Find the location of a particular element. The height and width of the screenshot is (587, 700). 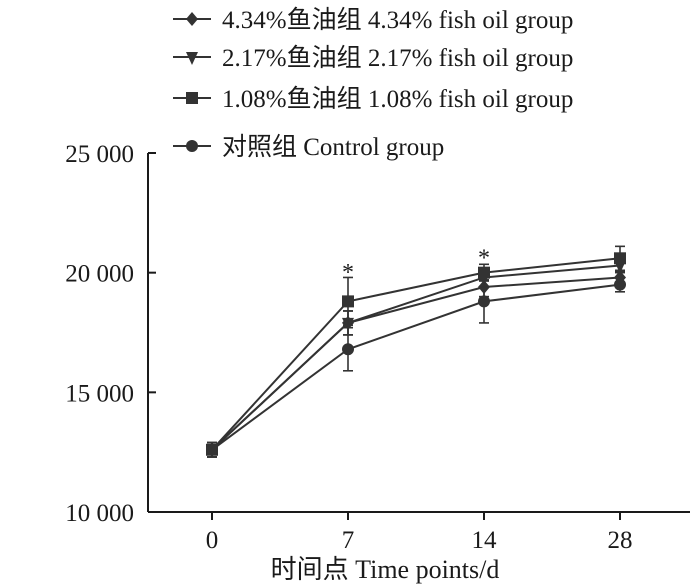

legend-item: 4.34%鱼油组 4.34% fish oil group is located at coordinates (373, 20).